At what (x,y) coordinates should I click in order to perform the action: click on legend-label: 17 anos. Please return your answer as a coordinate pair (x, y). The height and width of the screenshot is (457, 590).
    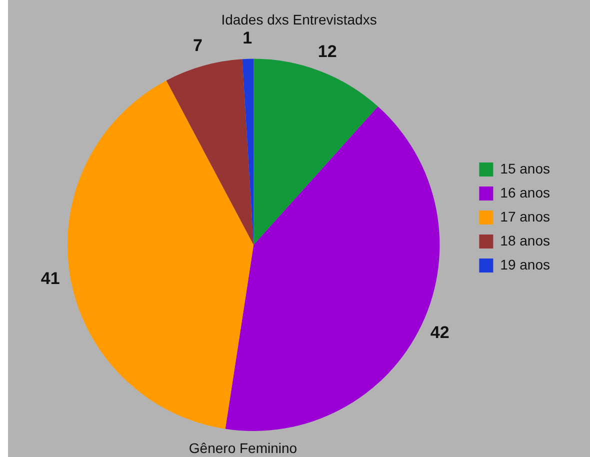
    Looking at the image, I should click on (525, 216).